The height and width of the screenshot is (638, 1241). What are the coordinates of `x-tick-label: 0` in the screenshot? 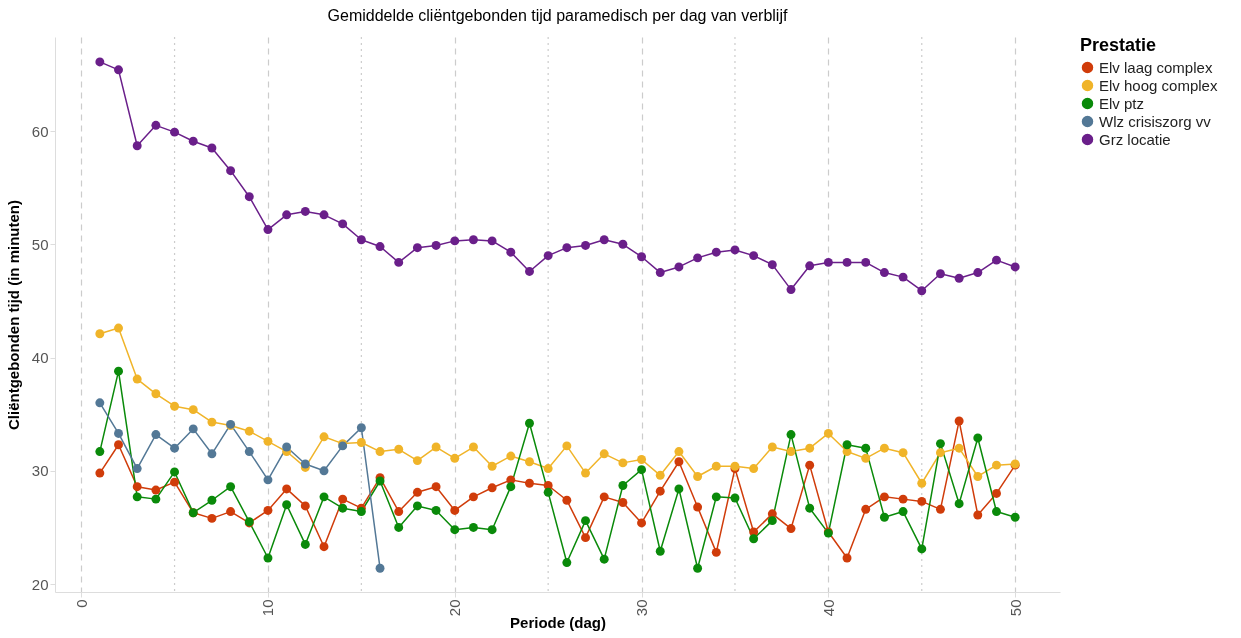 It's located at (81, 603).